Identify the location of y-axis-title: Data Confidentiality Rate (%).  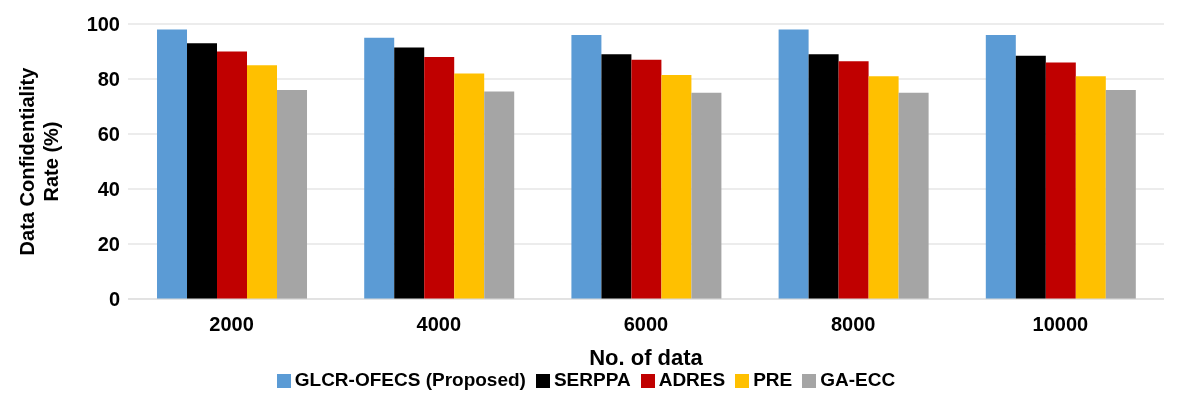
(39, 161).